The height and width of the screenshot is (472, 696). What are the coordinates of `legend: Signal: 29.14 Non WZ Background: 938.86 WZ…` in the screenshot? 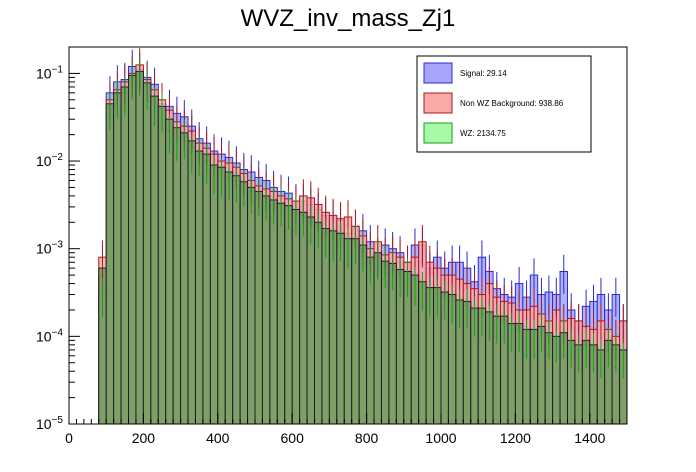 It's located at (504, 104).